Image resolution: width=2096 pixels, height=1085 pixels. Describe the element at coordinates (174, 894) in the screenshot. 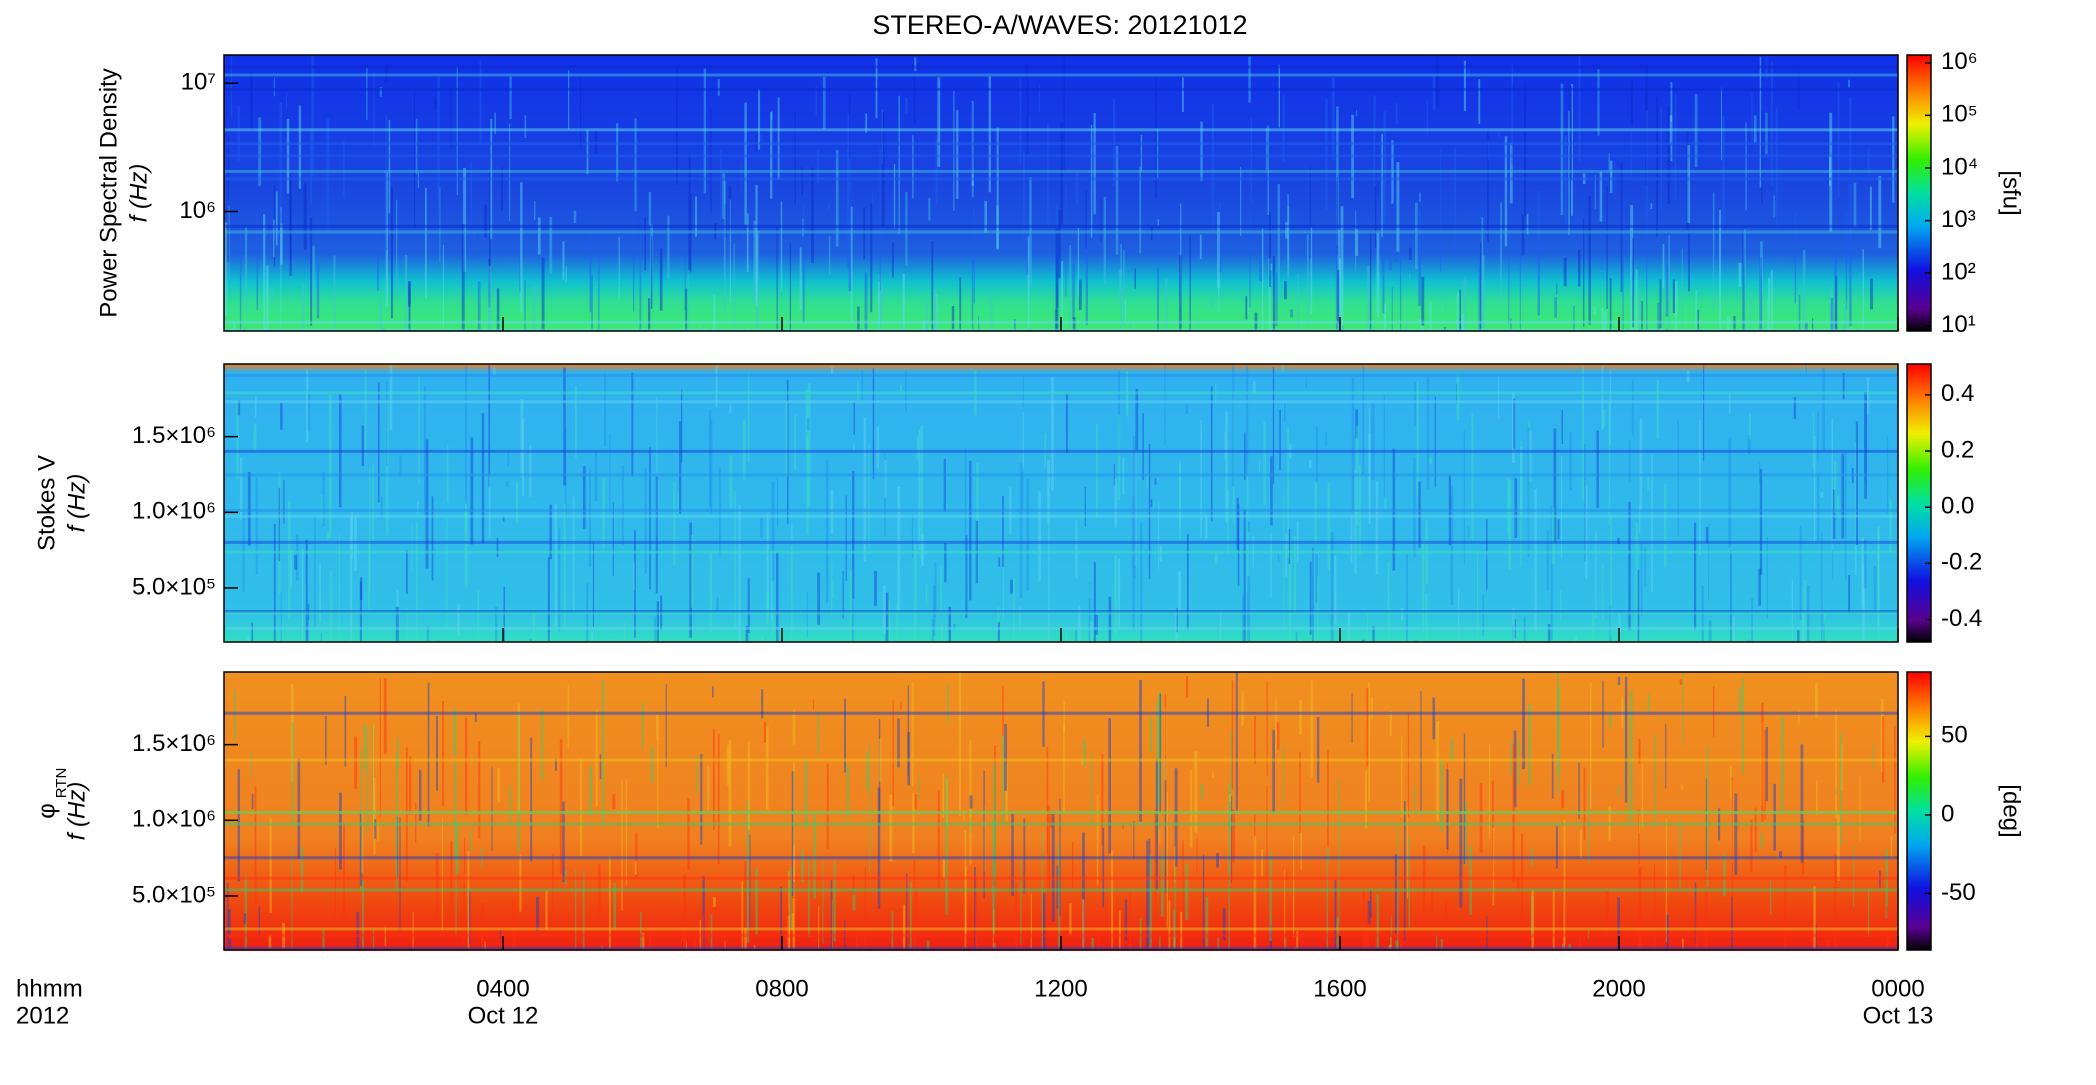

I see `y-tick-label: 5.0×10⁵` at that location.